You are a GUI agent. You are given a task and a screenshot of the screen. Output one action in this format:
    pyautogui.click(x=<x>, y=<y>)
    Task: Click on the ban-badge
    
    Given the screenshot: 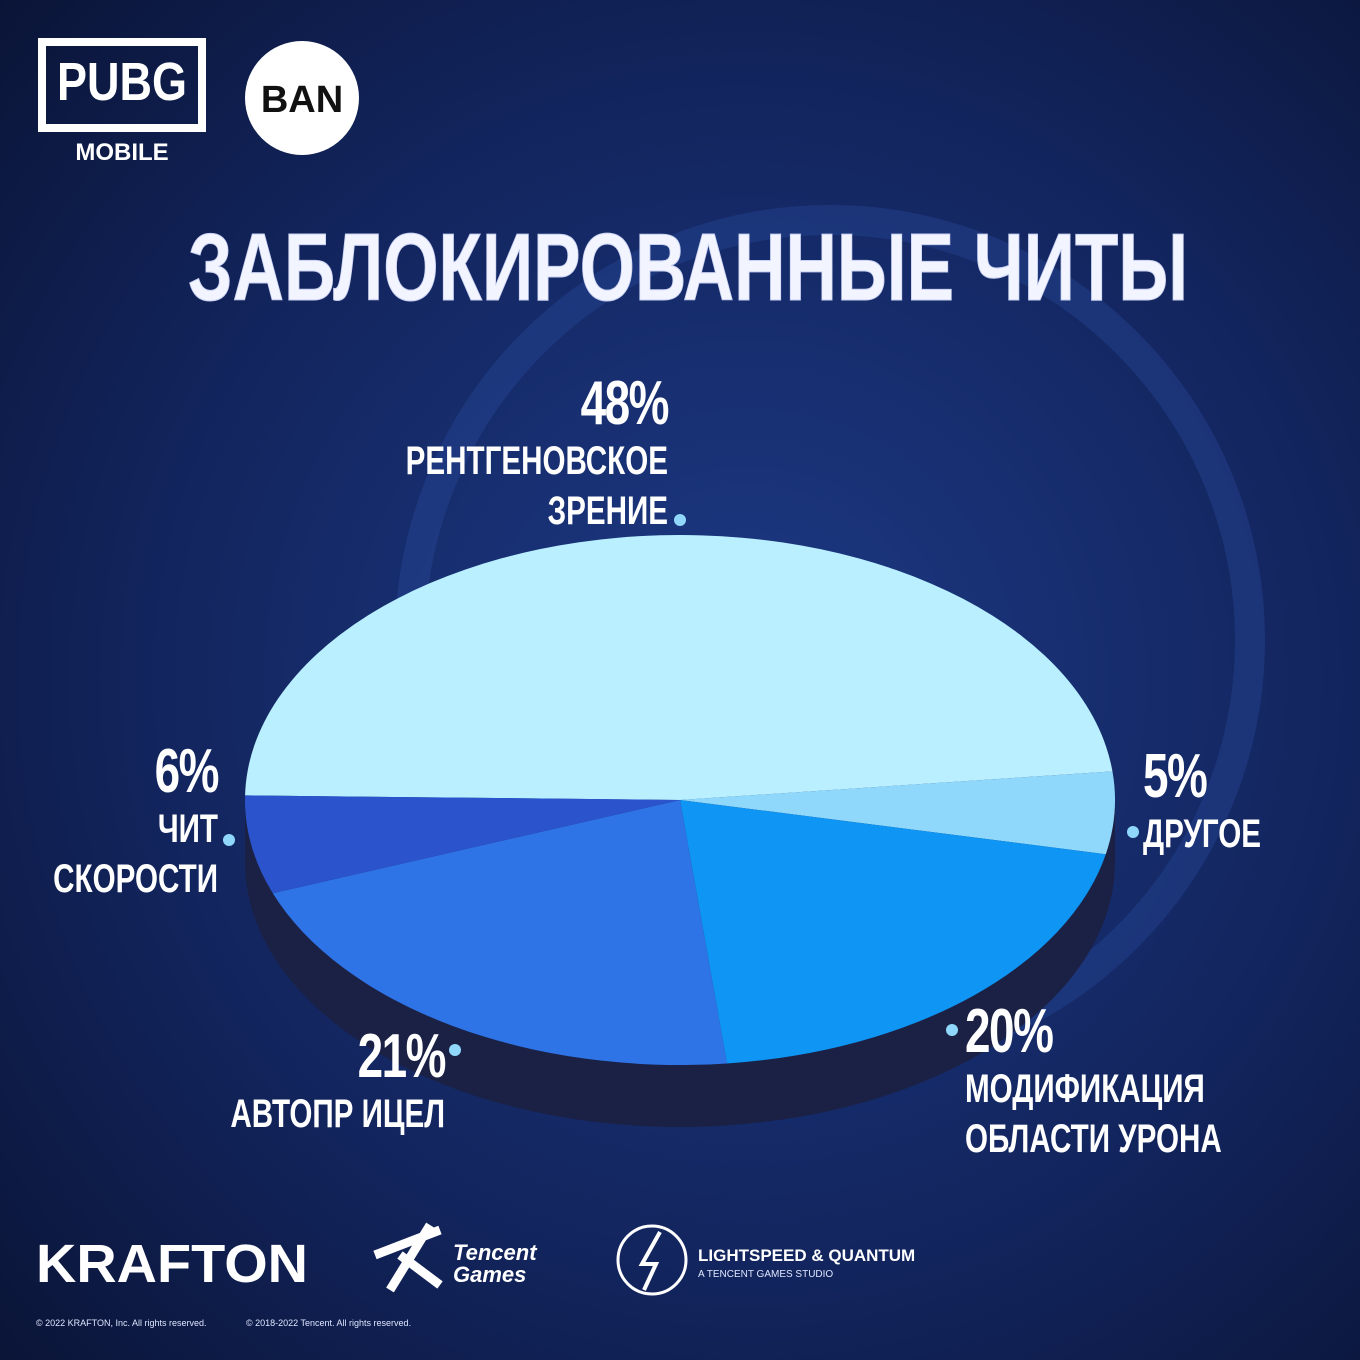 What is the action you would take?
    pyautogui.click(x=302, y=98)
    